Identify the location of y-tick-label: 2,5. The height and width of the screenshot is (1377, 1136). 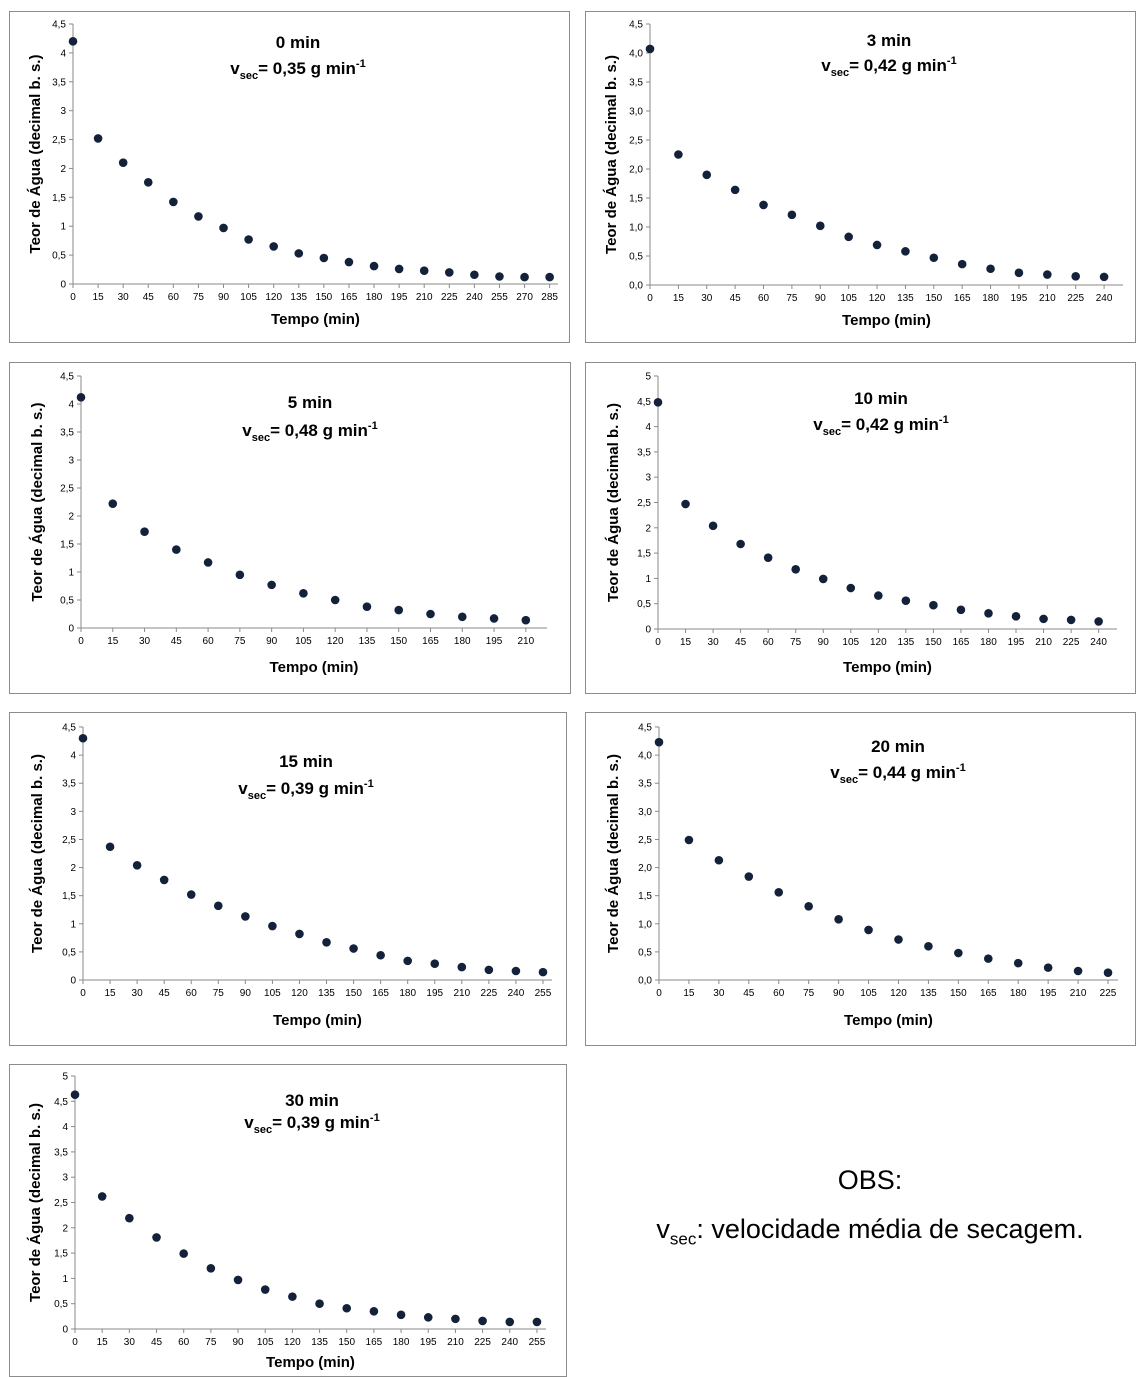
(67, 489).